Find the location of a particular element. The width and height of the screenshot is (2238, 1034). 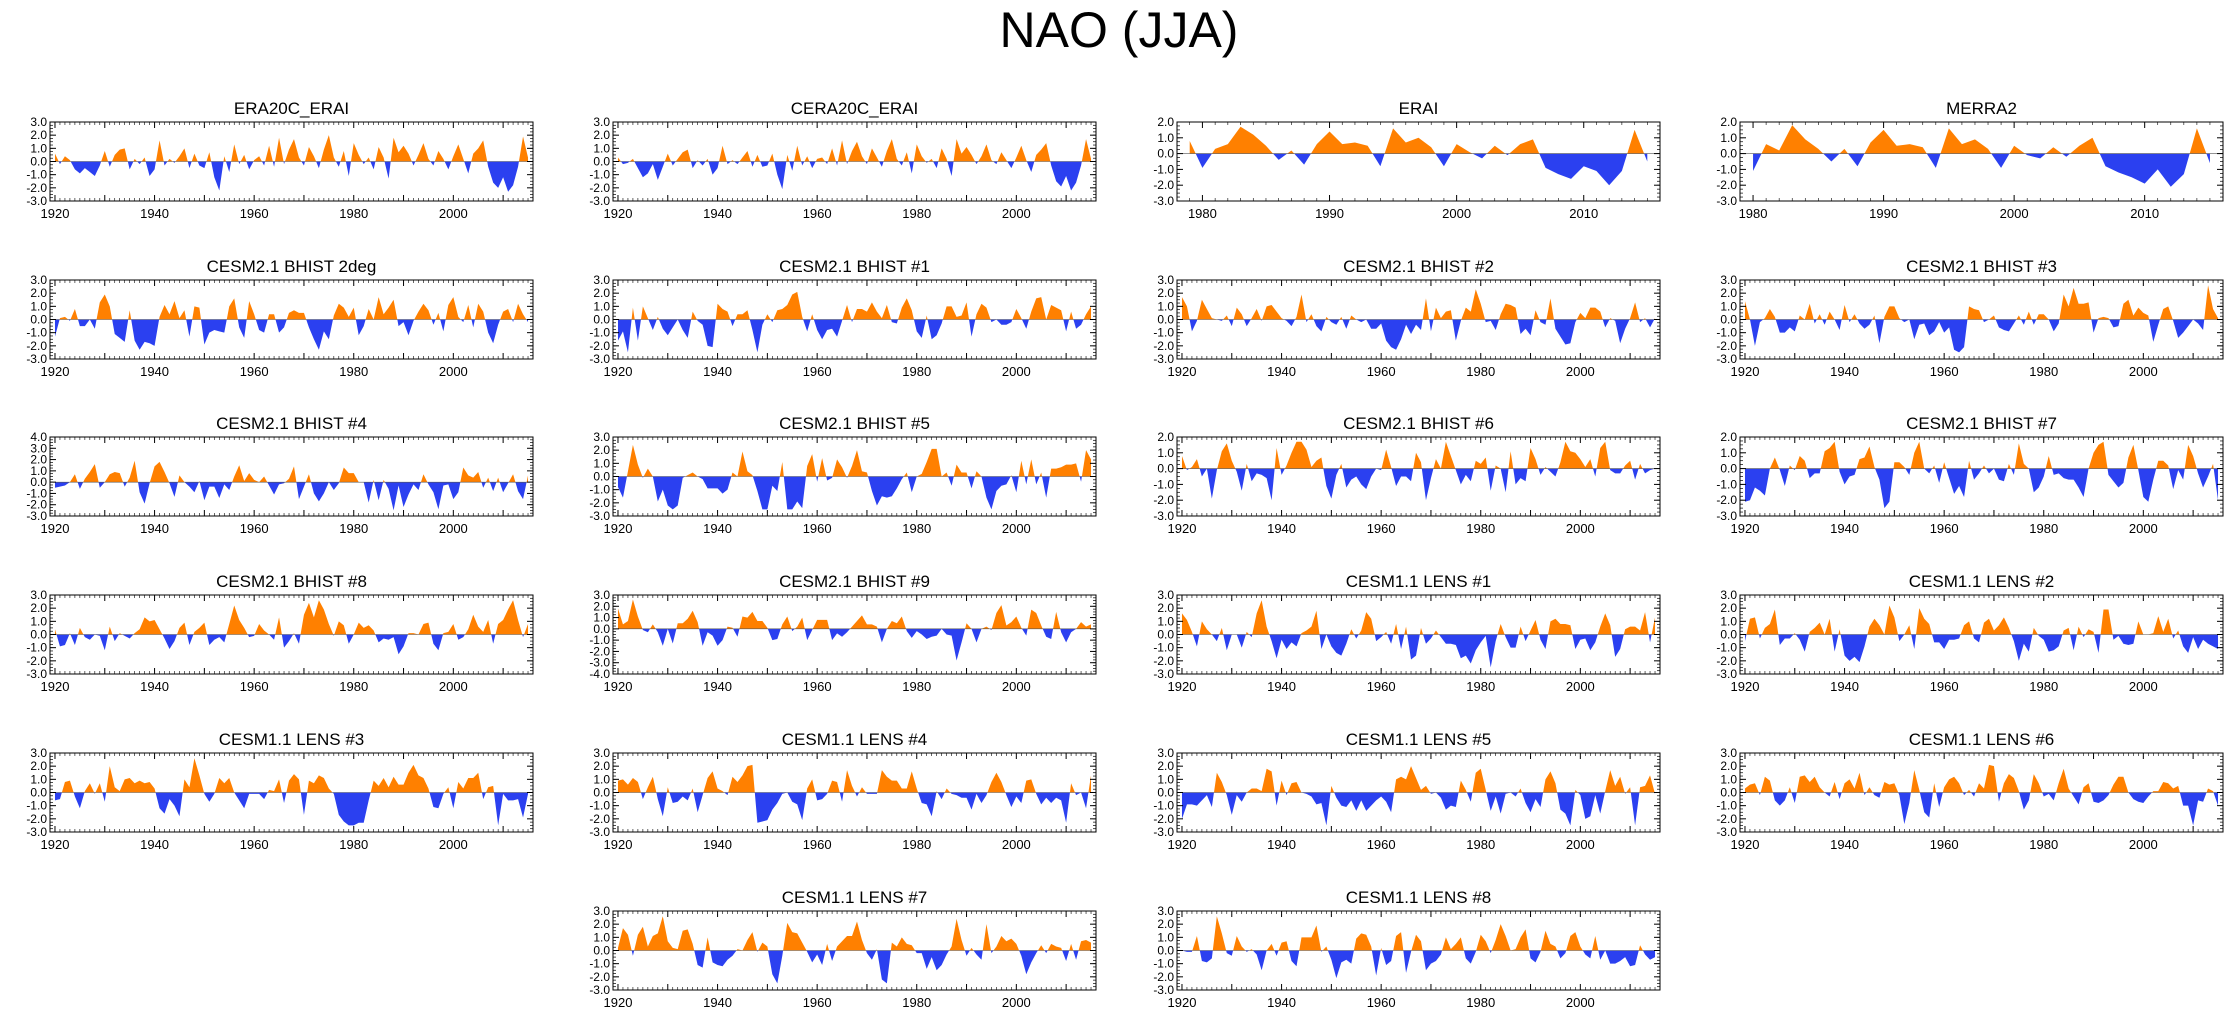

panel-title: CESM1.1 LENS #4 is located at coordinates (855, 739).